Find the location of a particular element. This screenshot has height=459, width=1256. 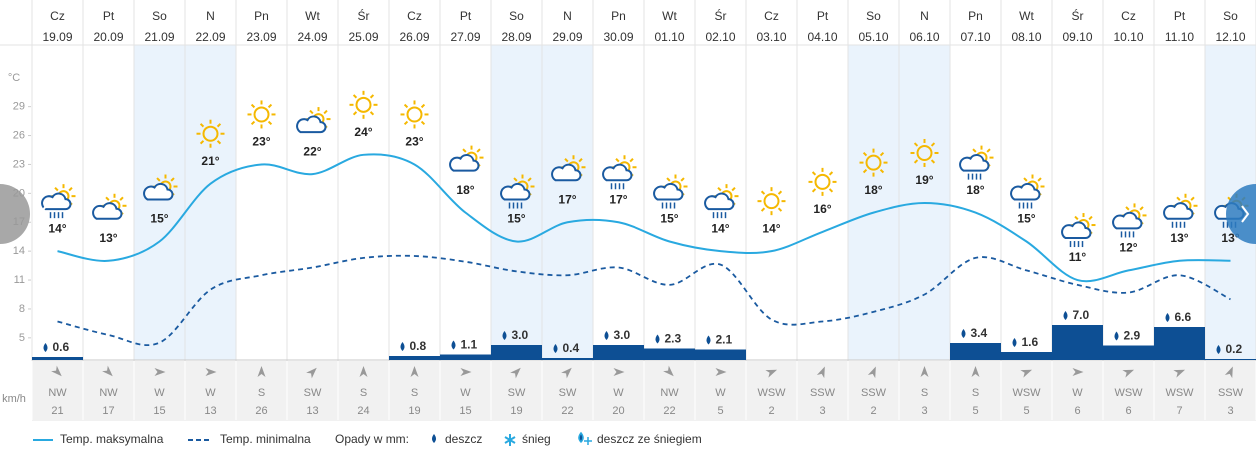

max-temp-label: 14° is located at coordinates (771, 228).